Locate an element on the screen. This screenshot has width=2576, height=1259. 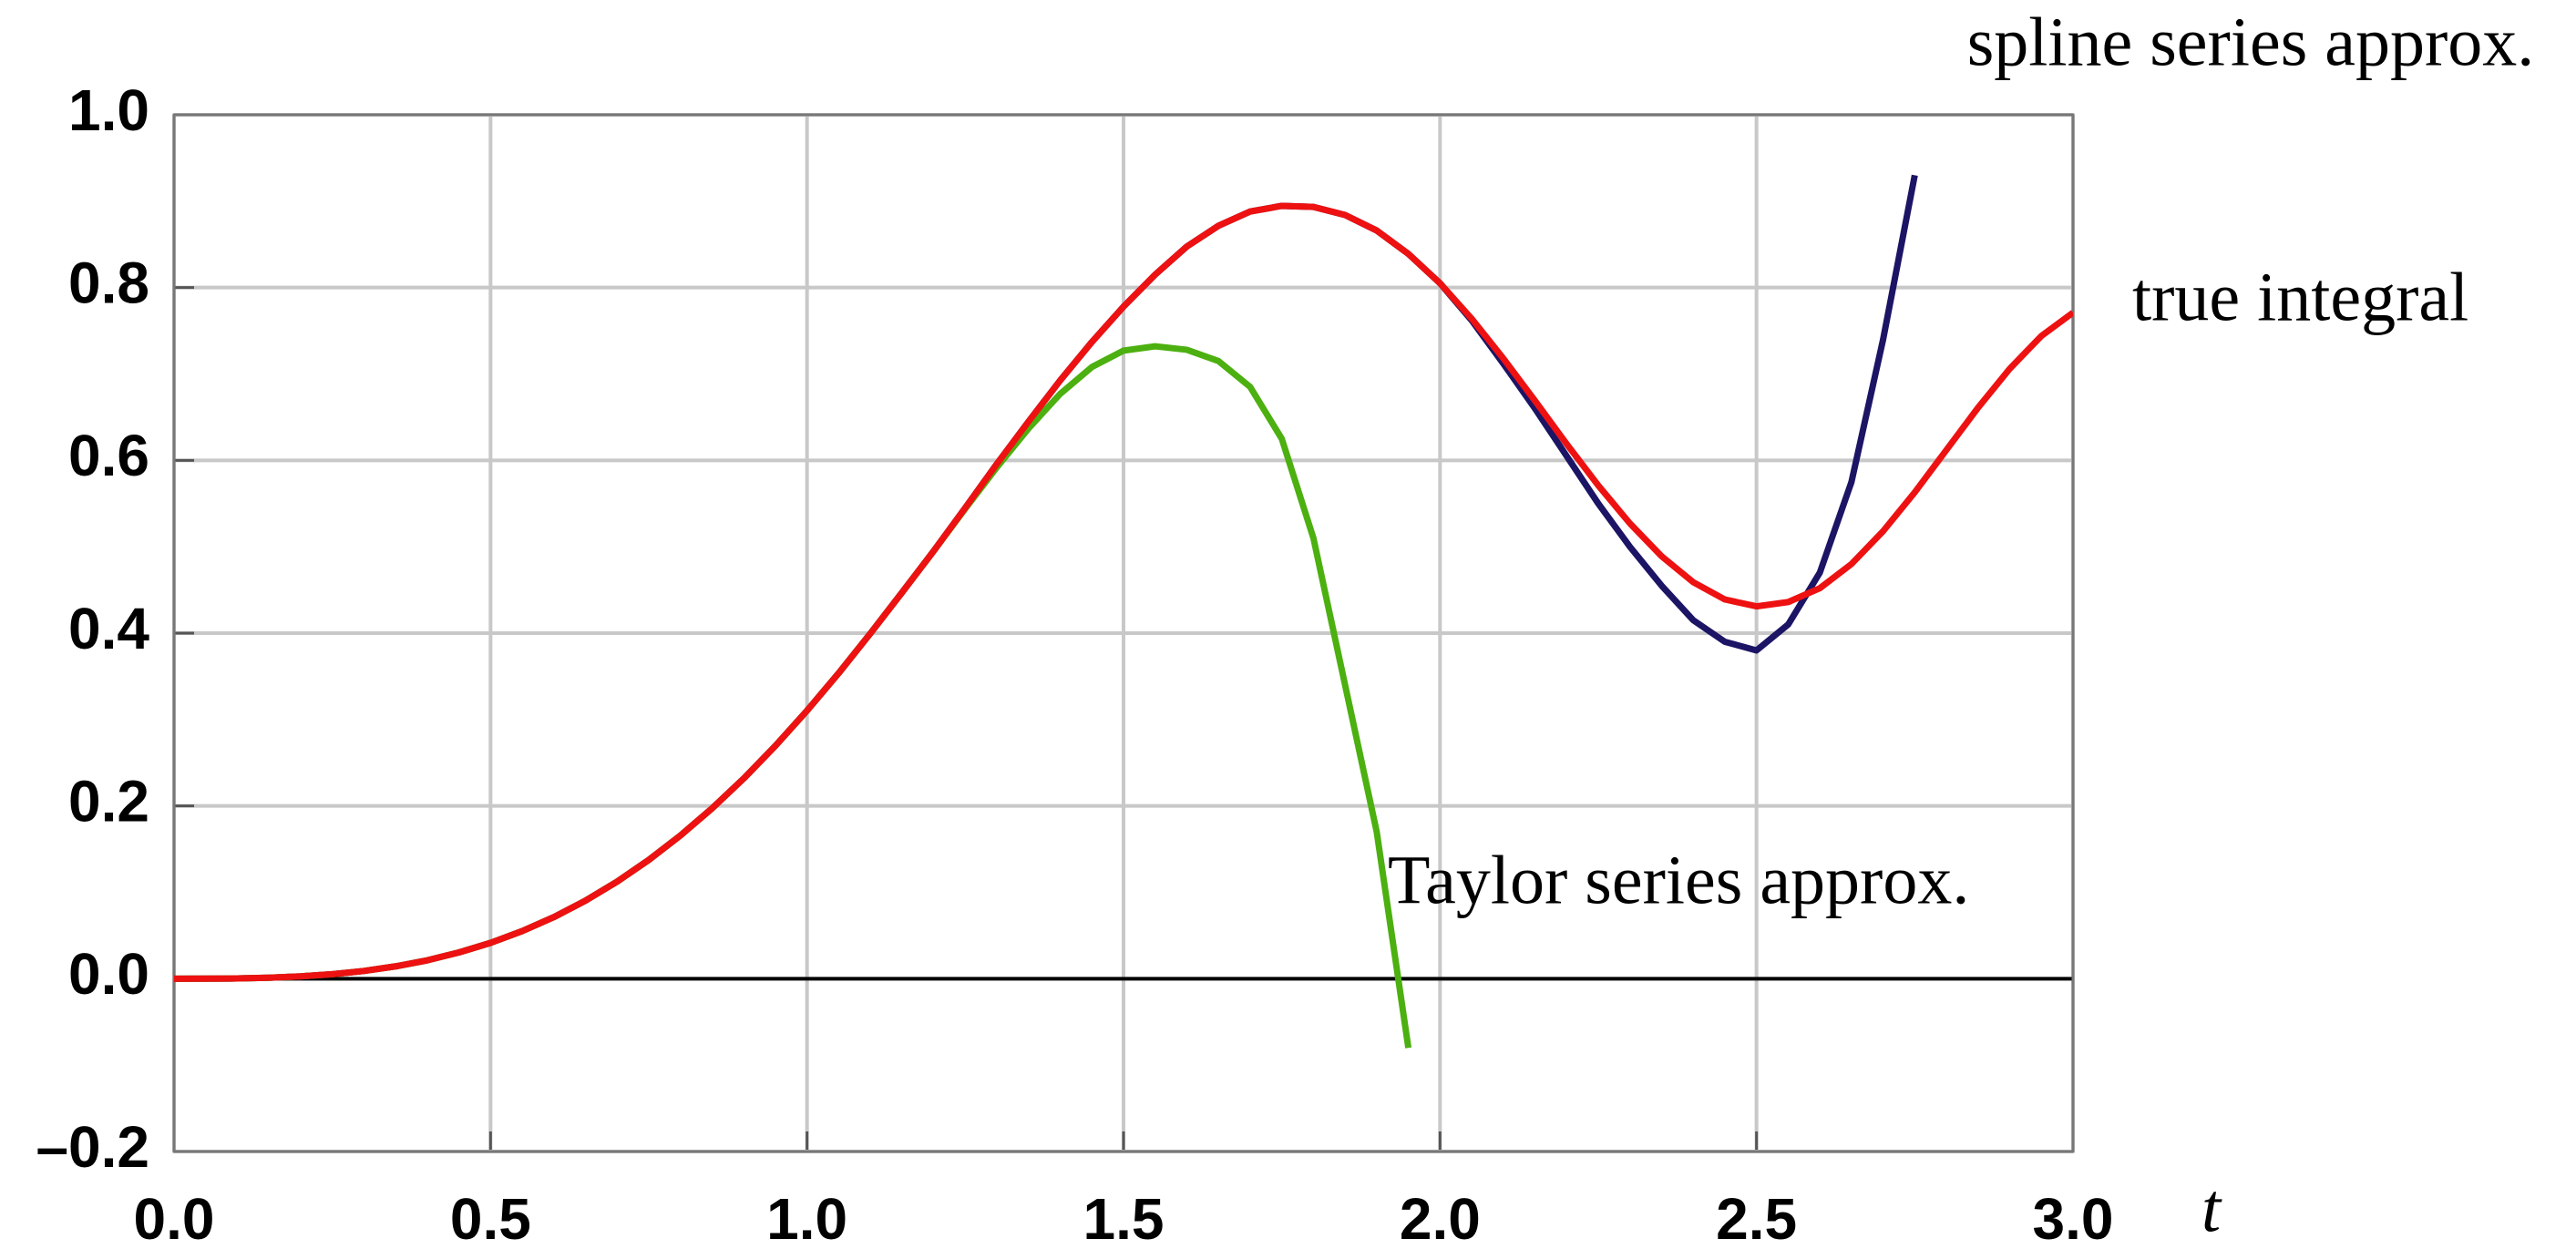
x-tick-label: 1.0 is located at coordinates (806, 1219).